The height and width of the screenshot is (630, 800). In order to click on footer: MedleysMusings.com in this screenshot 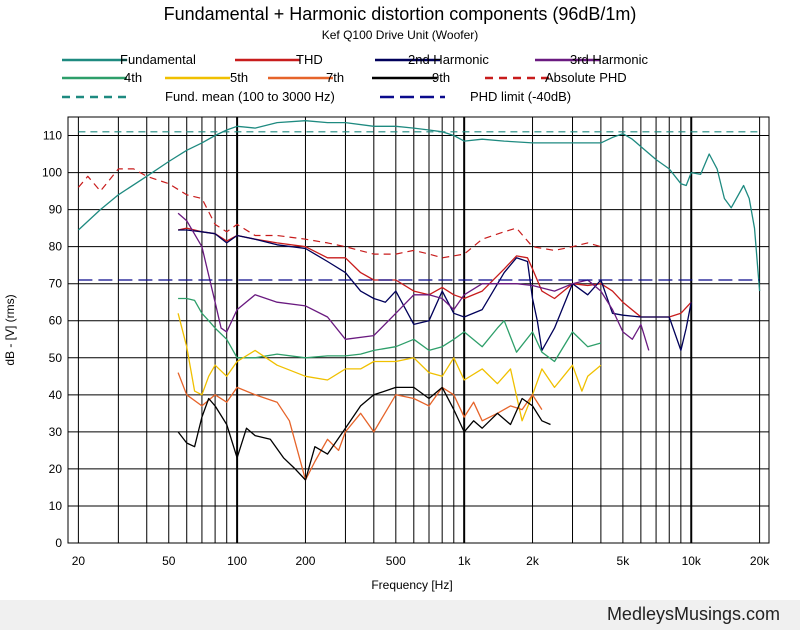, I will do `click(400, 615)`.